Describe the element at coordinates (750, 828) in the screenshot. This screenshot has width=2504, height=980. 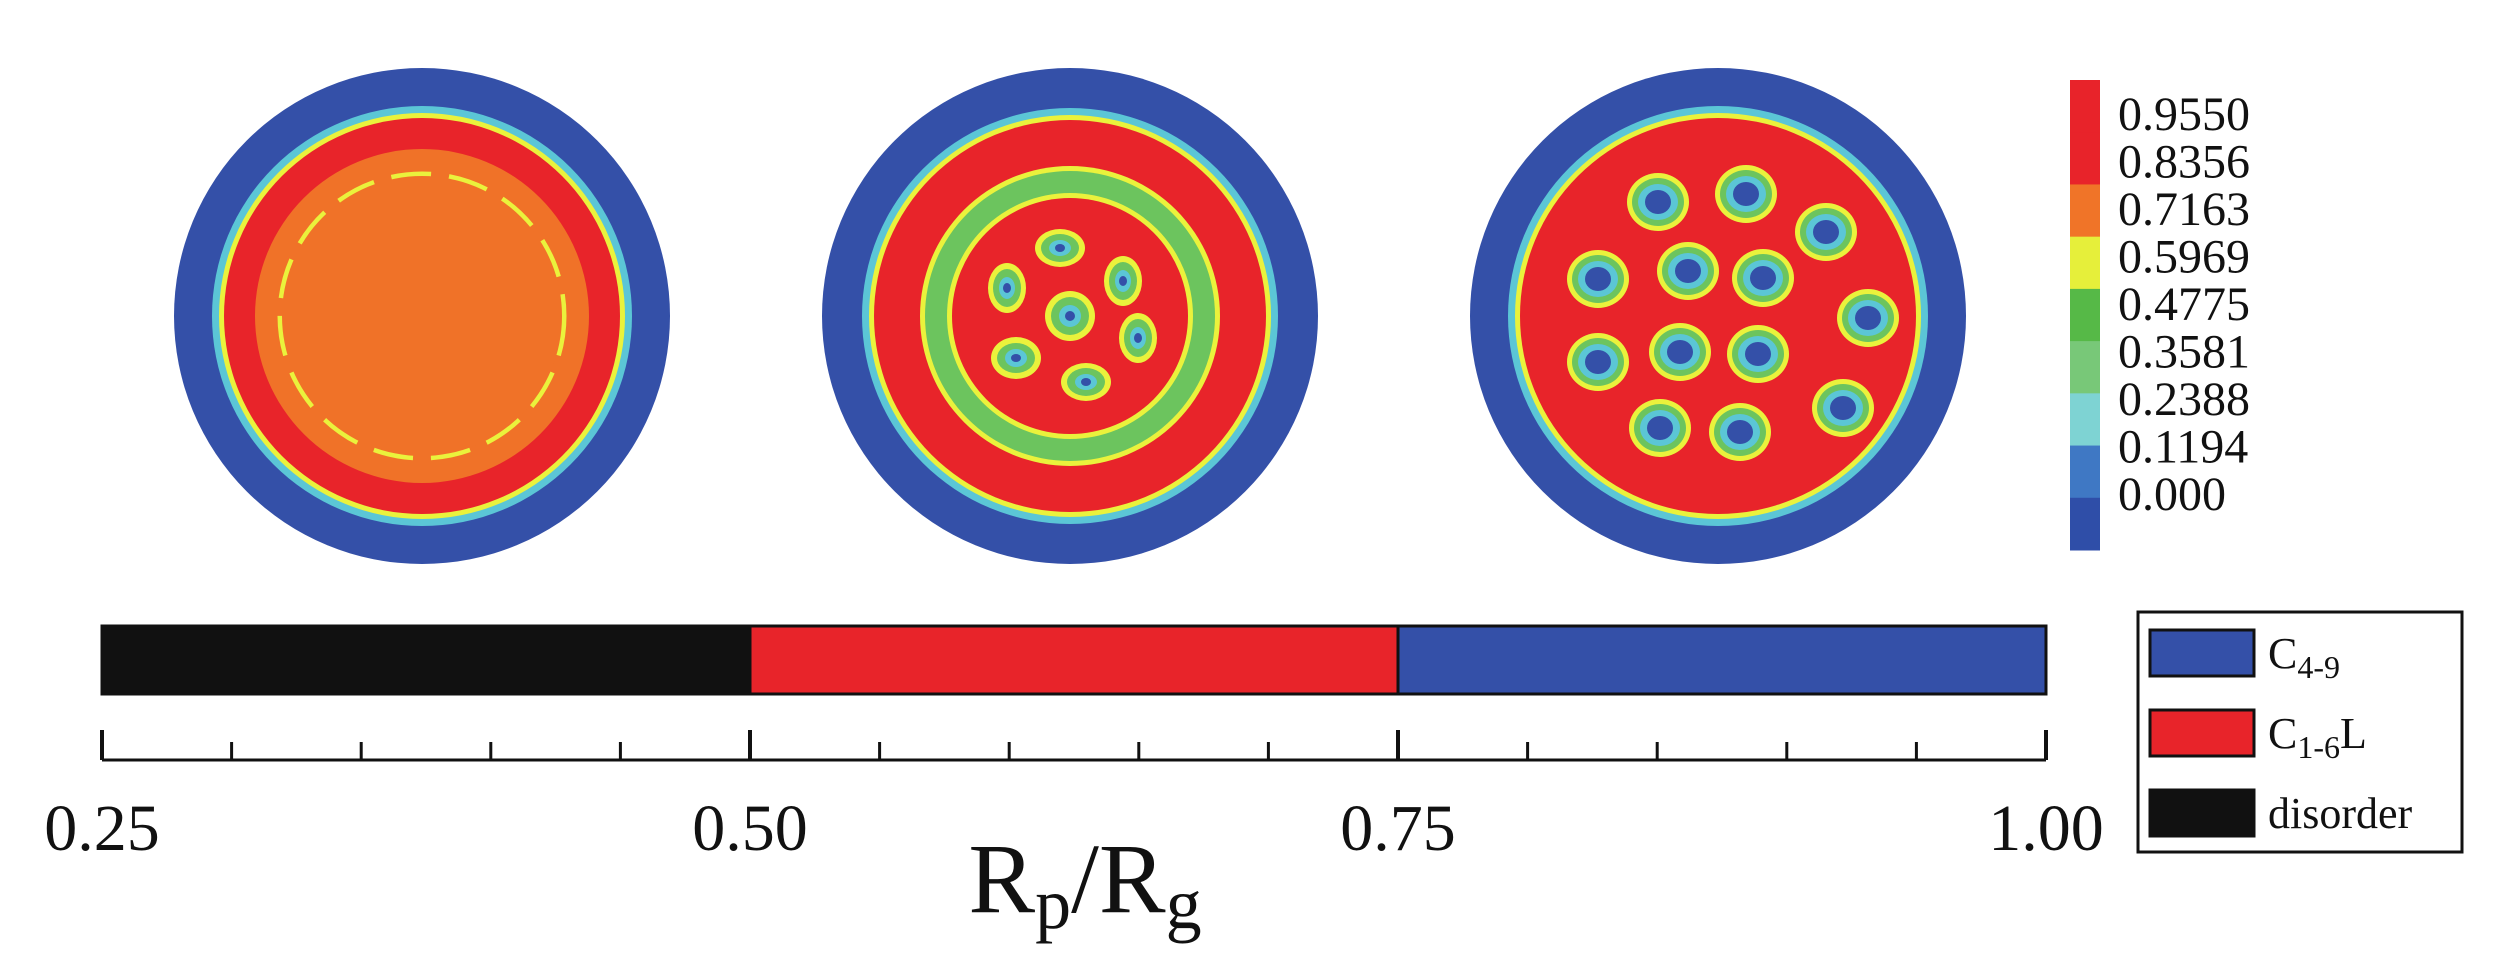
I see `tick-label: 0.50` at that location.